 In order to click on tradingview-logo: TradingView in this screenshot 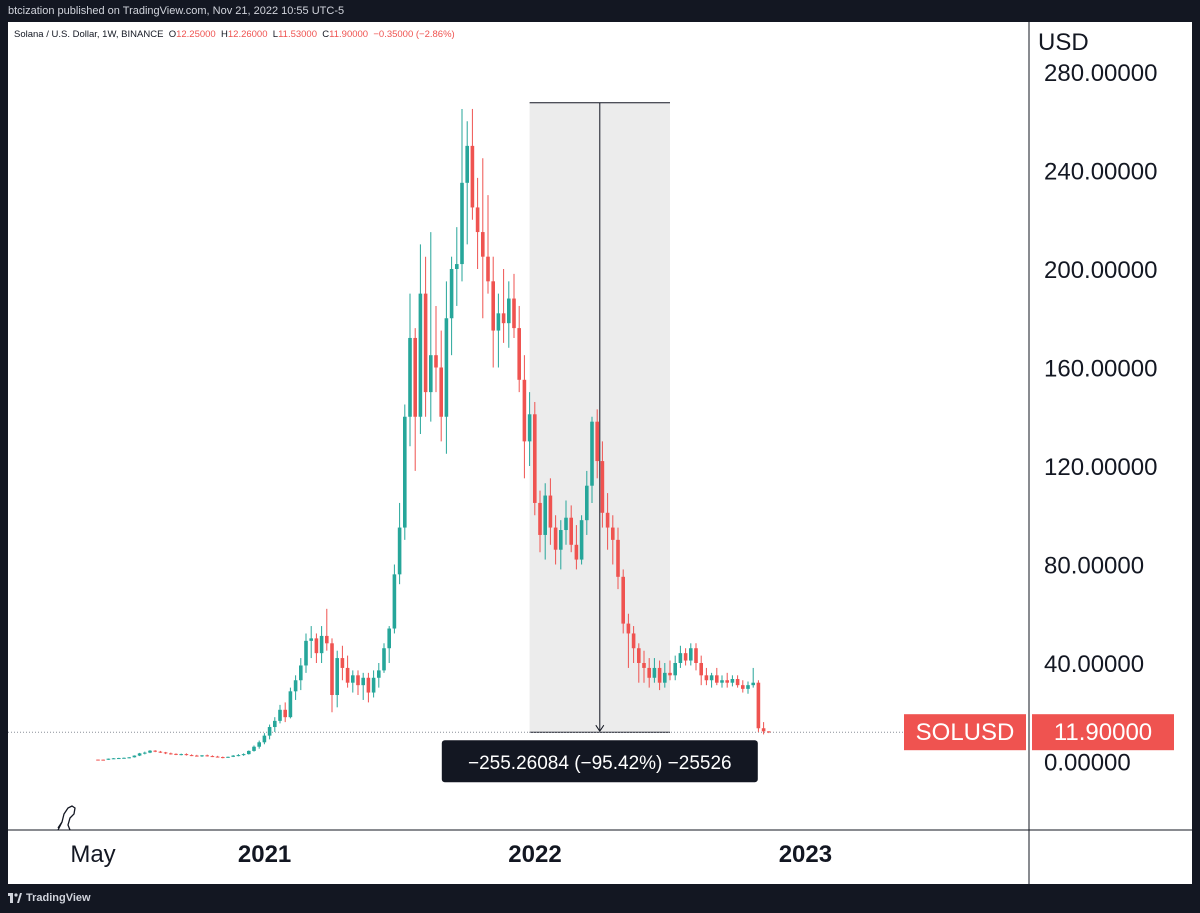, I will do `click(49, 898)`.